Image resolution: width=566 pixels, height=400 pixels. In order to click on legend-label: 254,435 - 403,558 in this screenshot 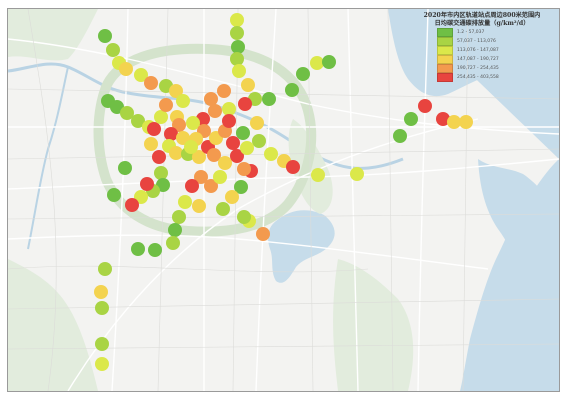, I will do `click(478, 77)`.